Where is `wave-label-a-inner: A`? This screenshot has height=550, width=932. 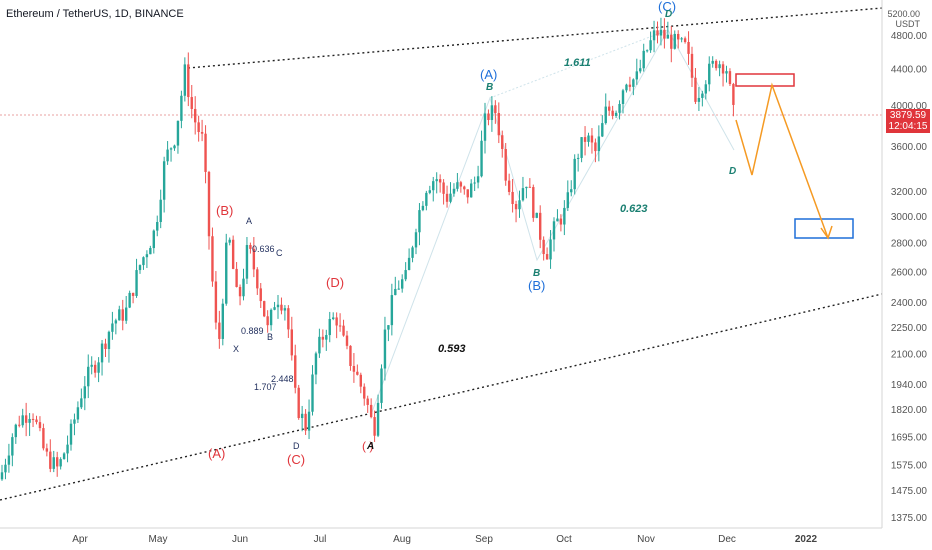
wave-label-a-inner: A is located at coordinates (370, 446).